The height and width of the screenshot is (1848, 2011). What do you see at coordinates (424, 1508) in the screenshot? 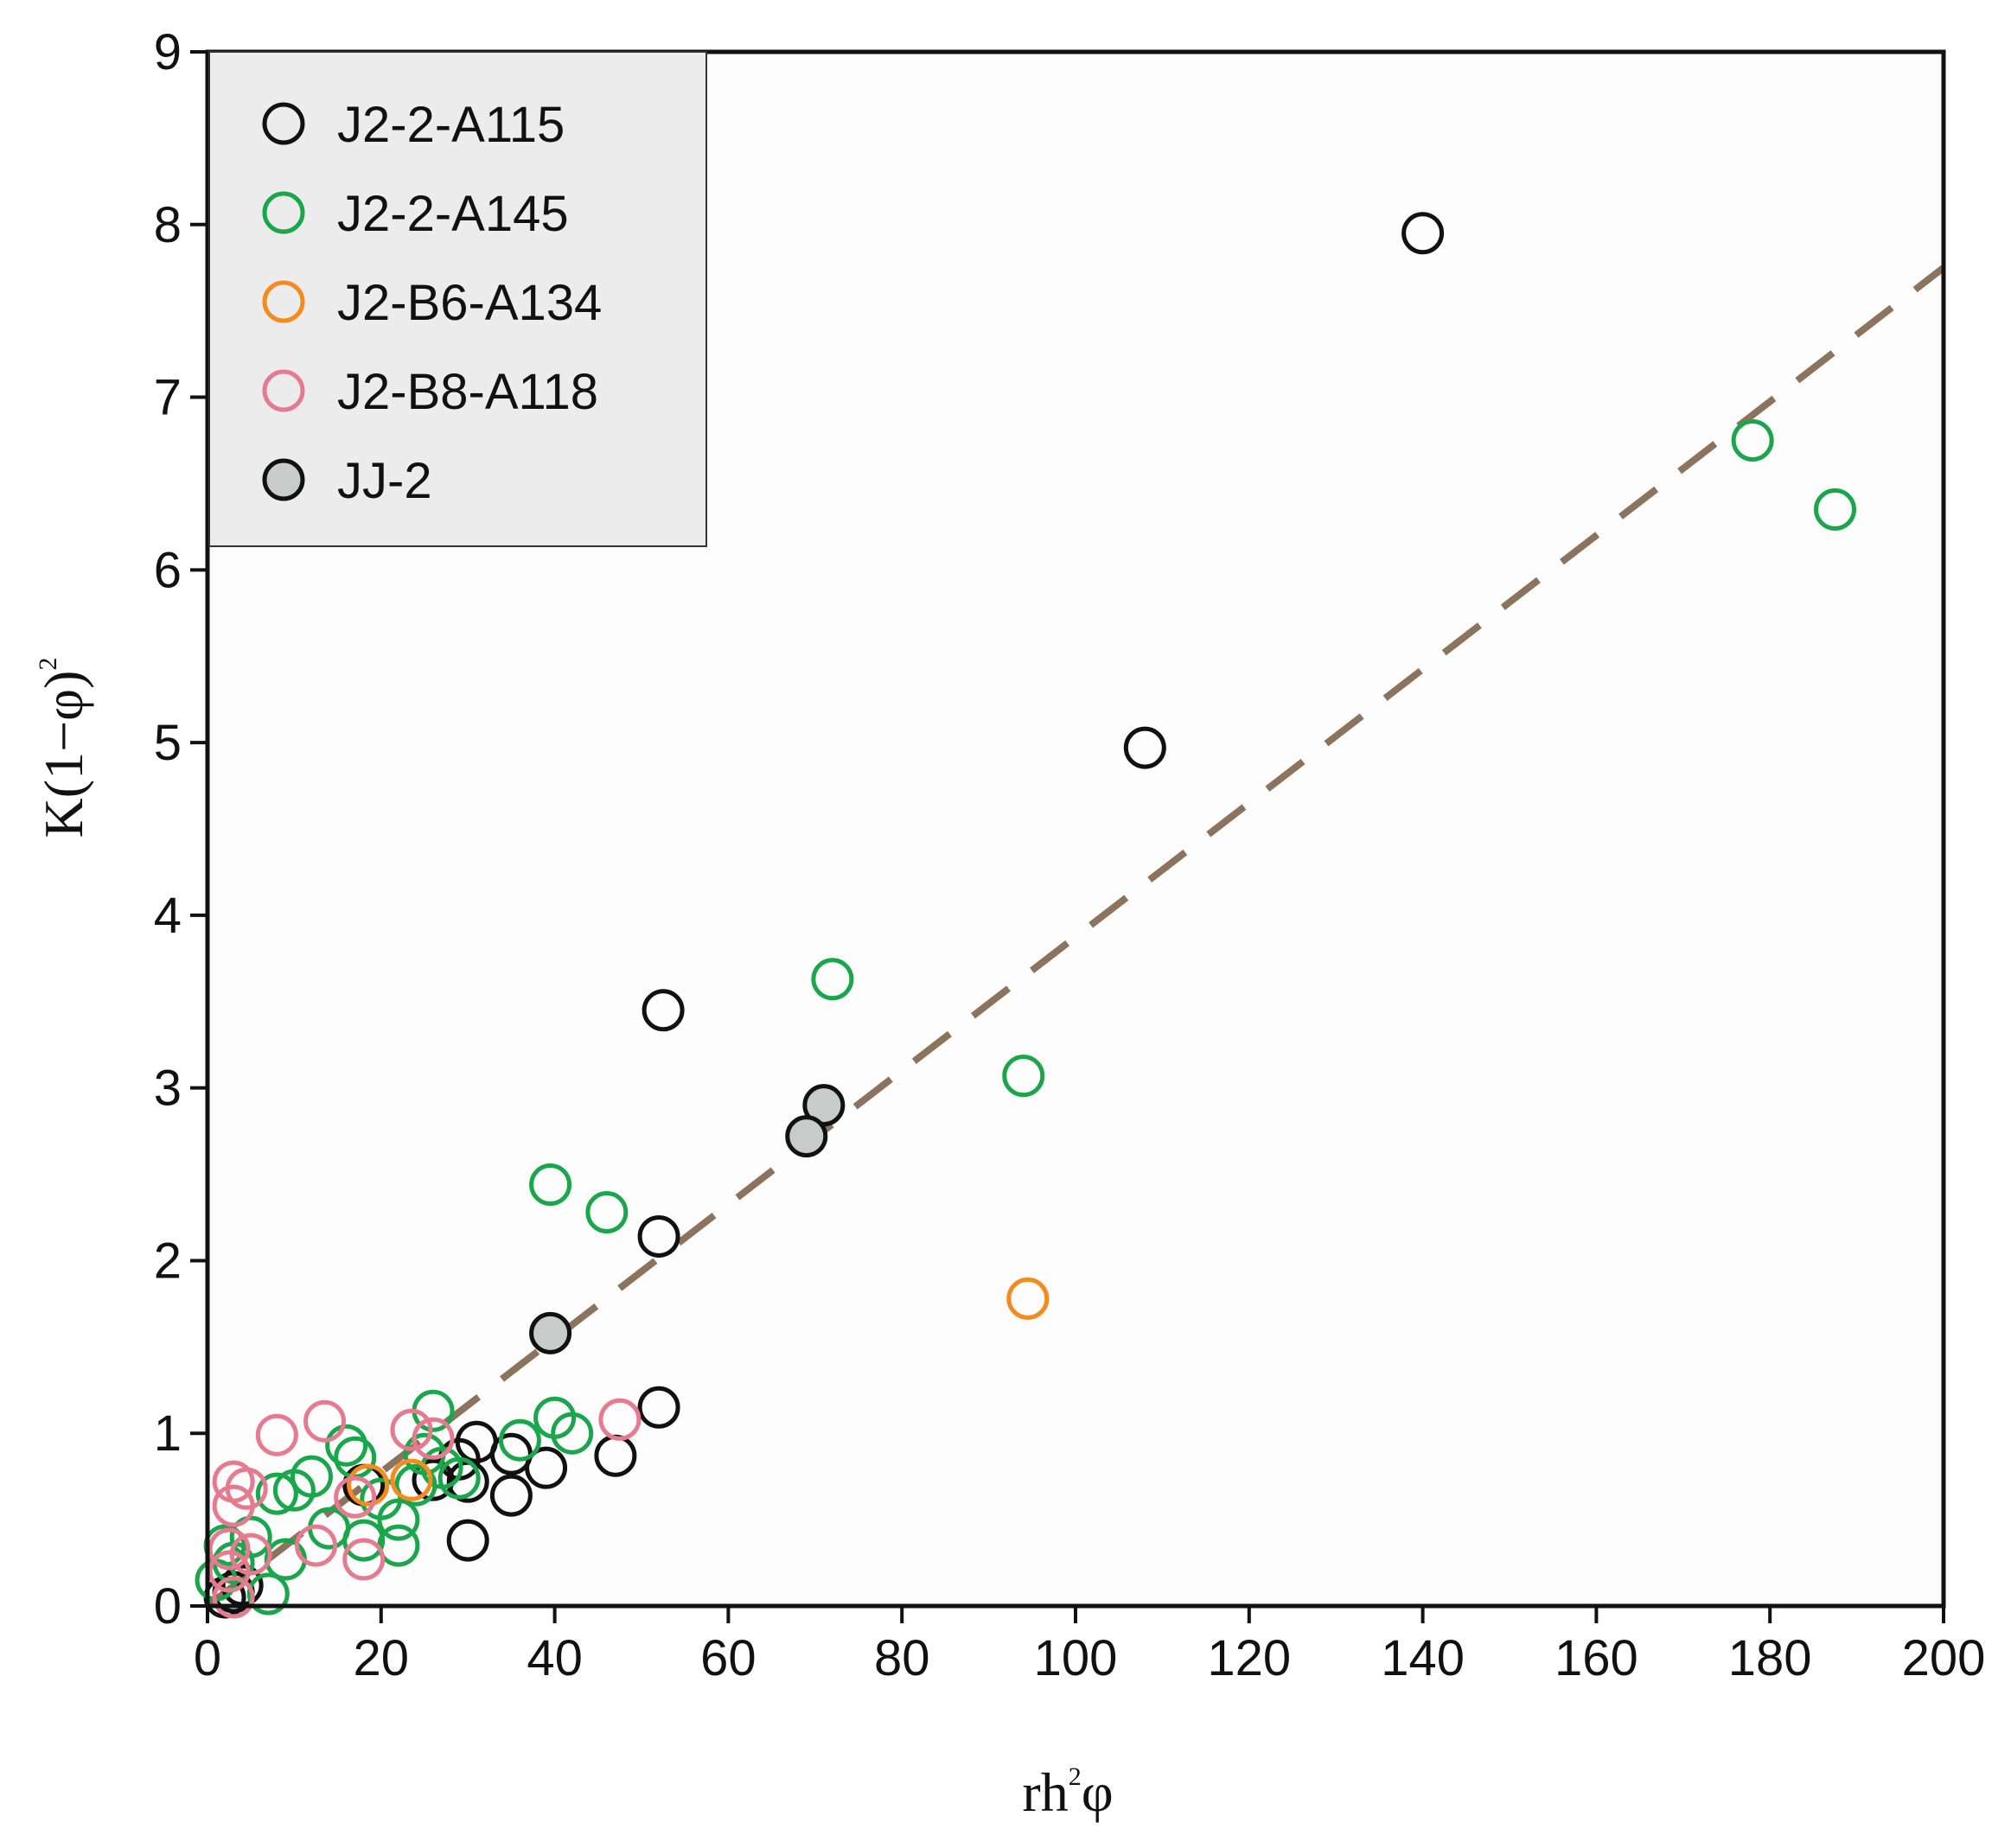
I see `series-J2-B8-A118` at bounding box center [424, 1508].